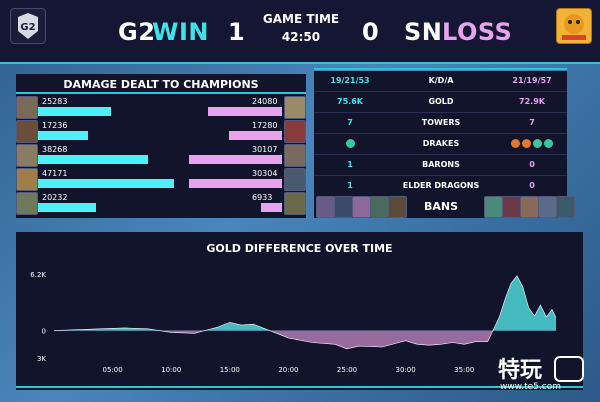  What do you see at coordinates (350, 122) in the screenshot?
I see `stat-left-value: 7` at bounding box center [350, 122].